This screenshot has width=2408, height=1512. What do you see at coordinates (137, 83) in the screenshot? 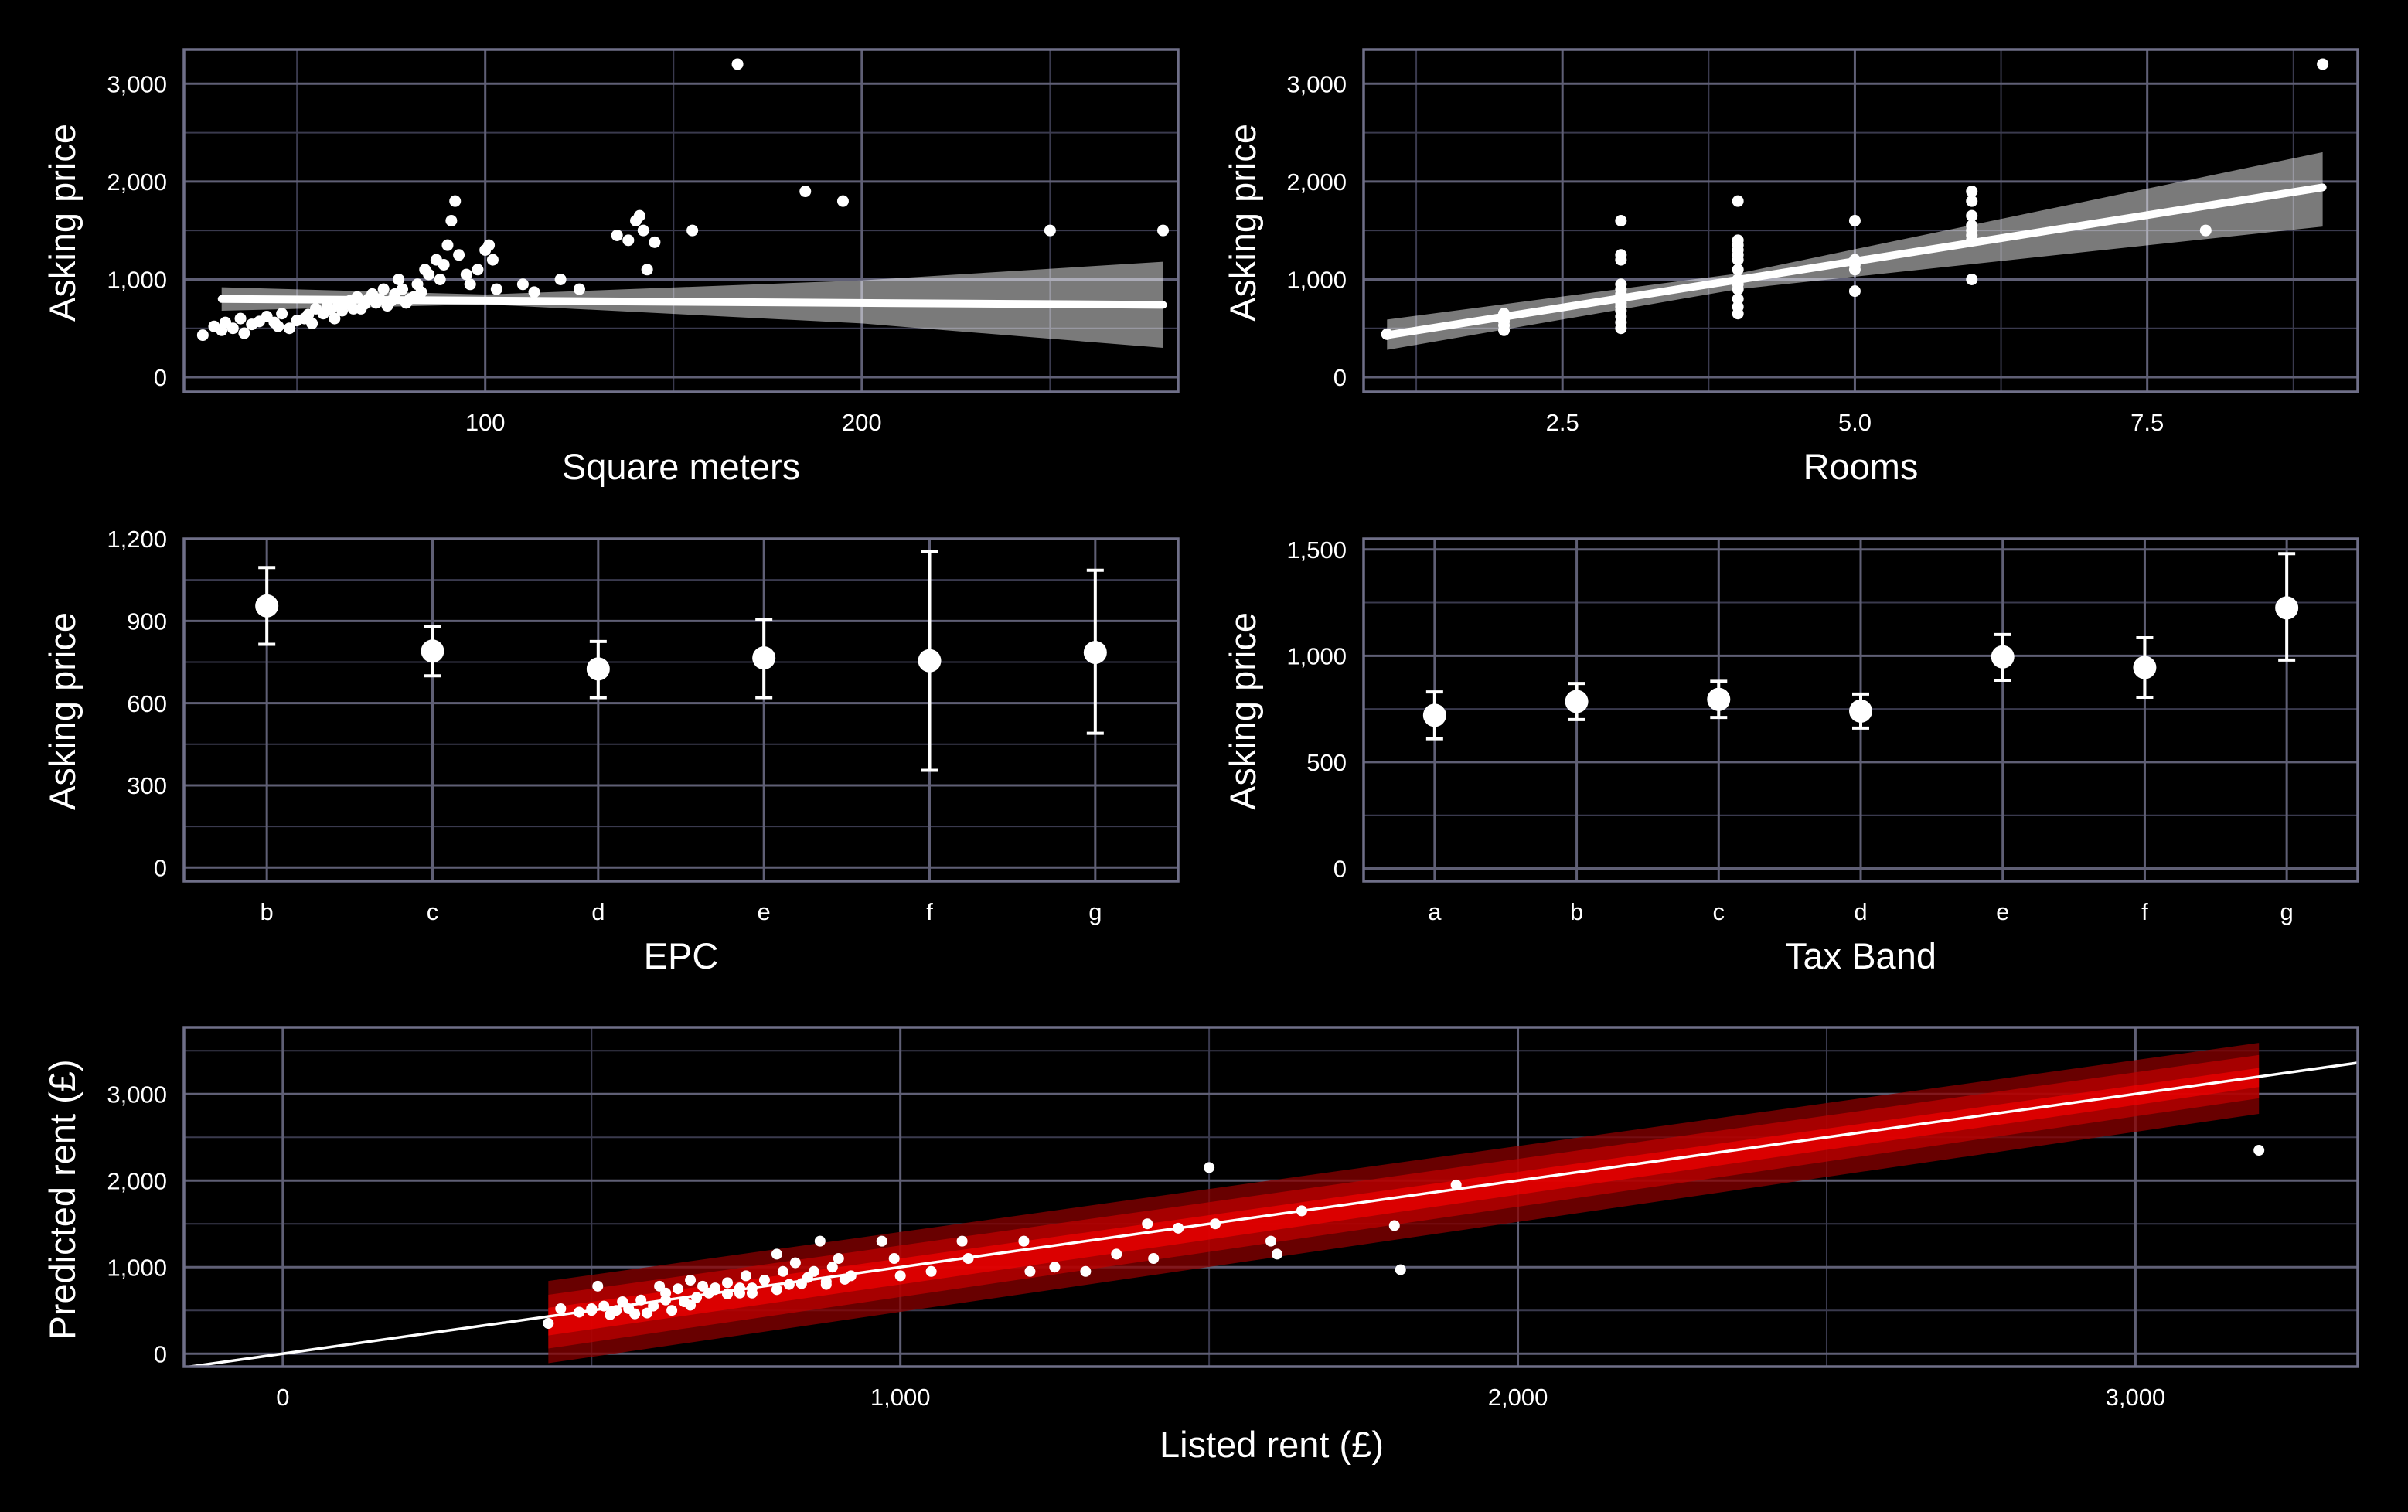
I see `sqm-ytick-label-3: 3,000` at bounding box center [137, 83].